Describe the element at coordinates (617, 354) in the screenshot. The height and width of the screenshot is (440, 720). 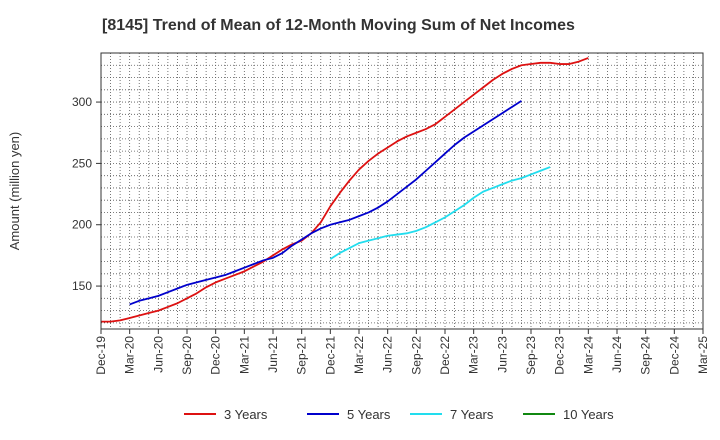
I see `x-tick-label: Jun-24` at that location.